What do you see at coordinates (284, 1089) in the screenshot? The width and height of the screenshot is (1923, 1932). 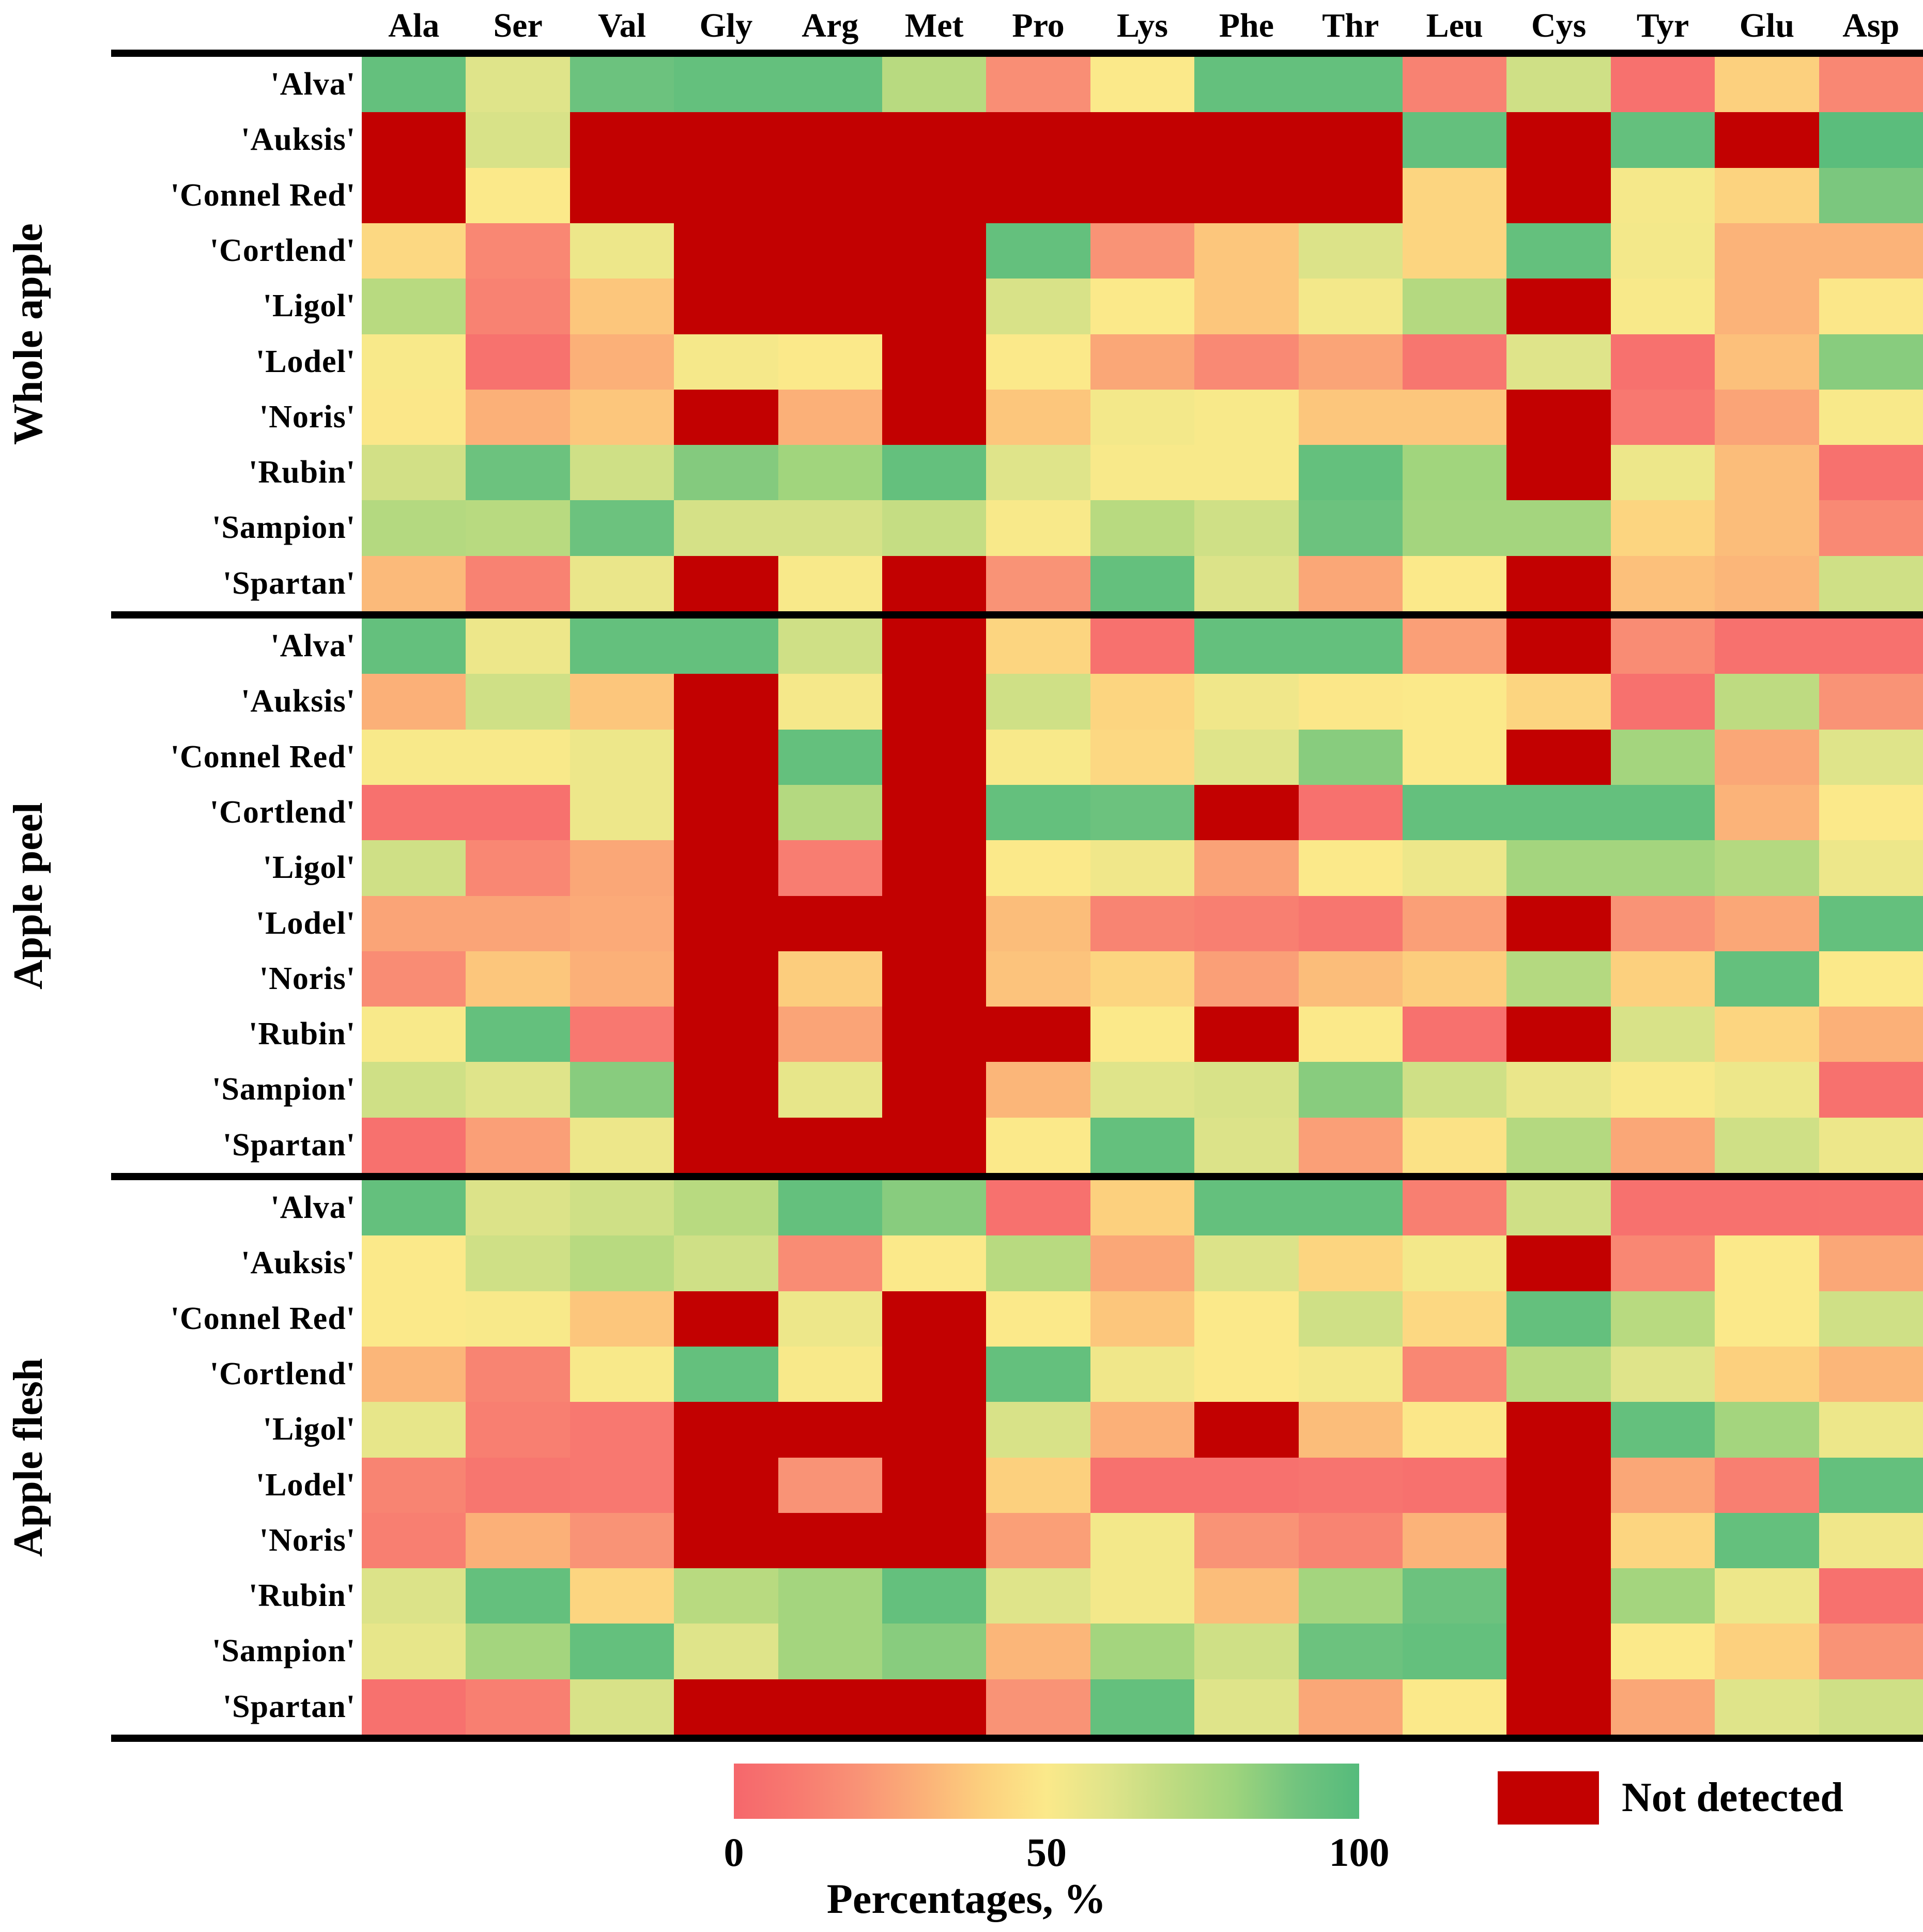 I see `row-label: 'Sampion'` at bounding box center [284, 1089].